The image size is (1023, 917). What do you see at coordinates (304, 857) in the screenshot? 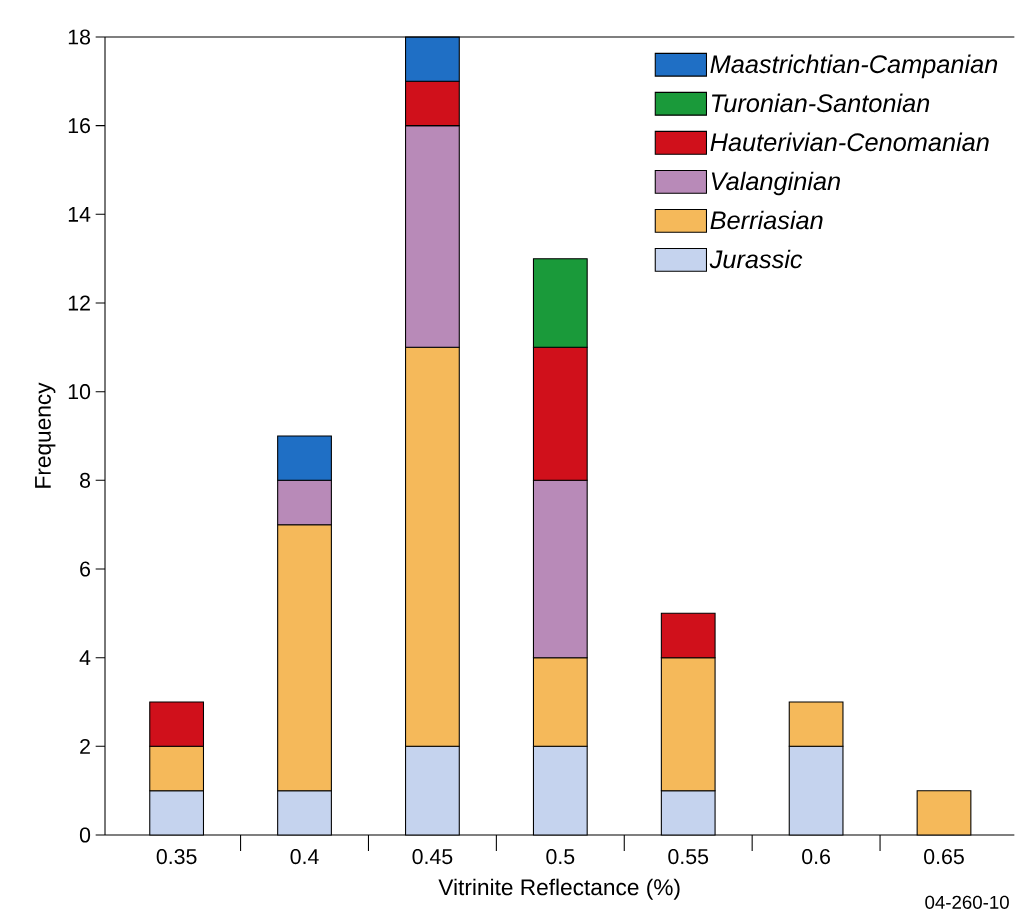
I see `x-tick-label: 0.4` at bounding box center [304, 857].